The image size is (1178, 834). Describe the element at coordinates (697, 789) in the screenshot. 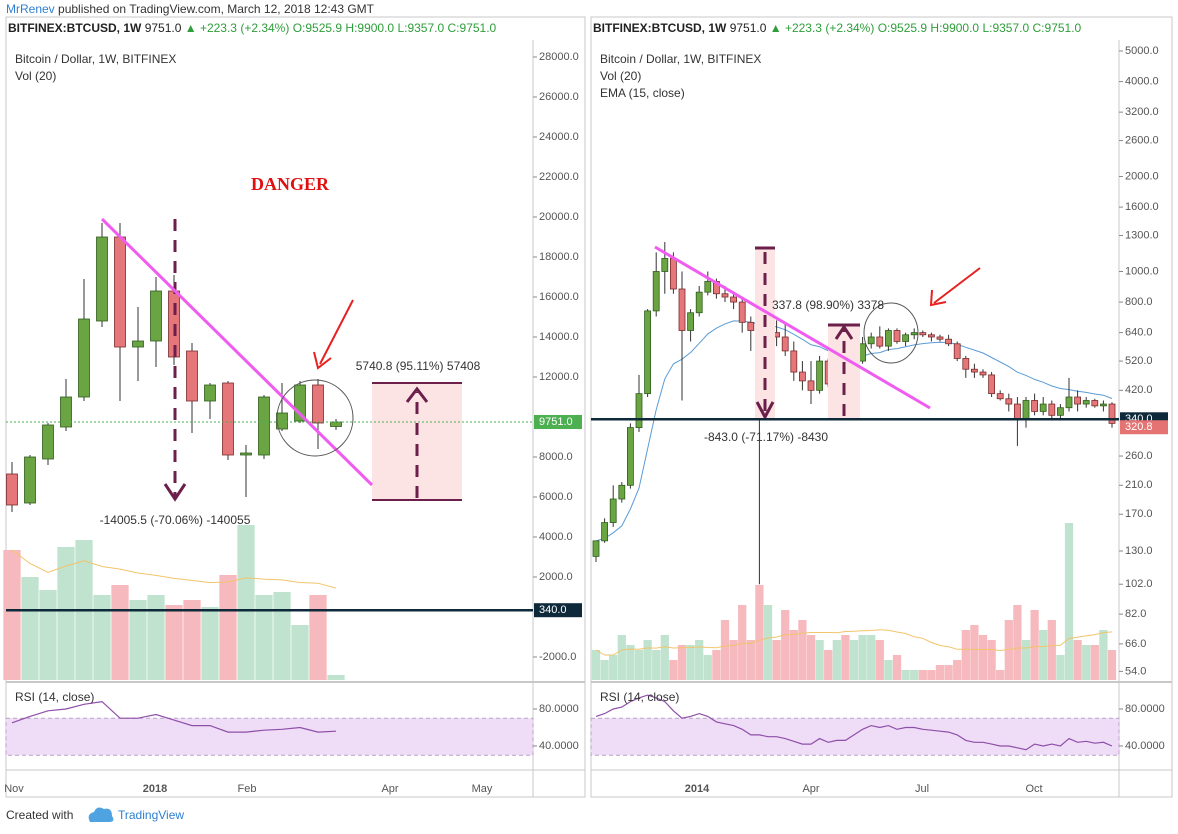

I see `x-tick-label: 2014` at that location.